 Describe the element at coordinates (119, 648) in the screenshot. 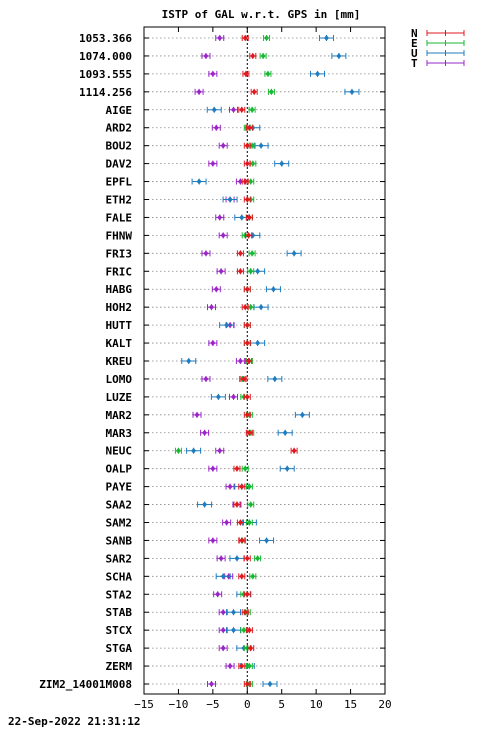

I see `category-label: STGA` at that location.